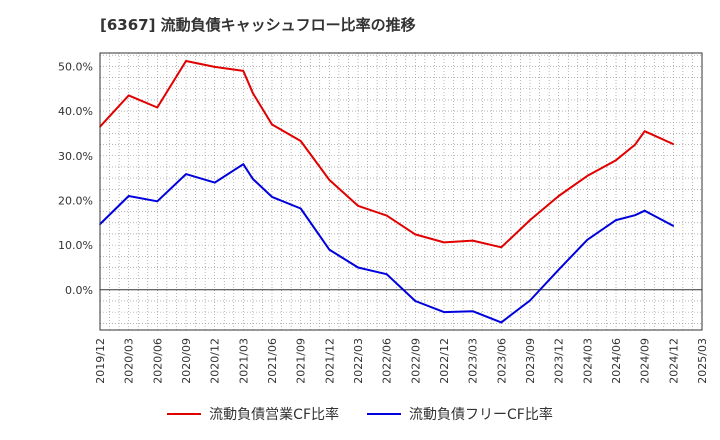 The height and width of the screenshot is (440, 720). I want to click on x-tick-label: 2024/09, so click(645, 361).